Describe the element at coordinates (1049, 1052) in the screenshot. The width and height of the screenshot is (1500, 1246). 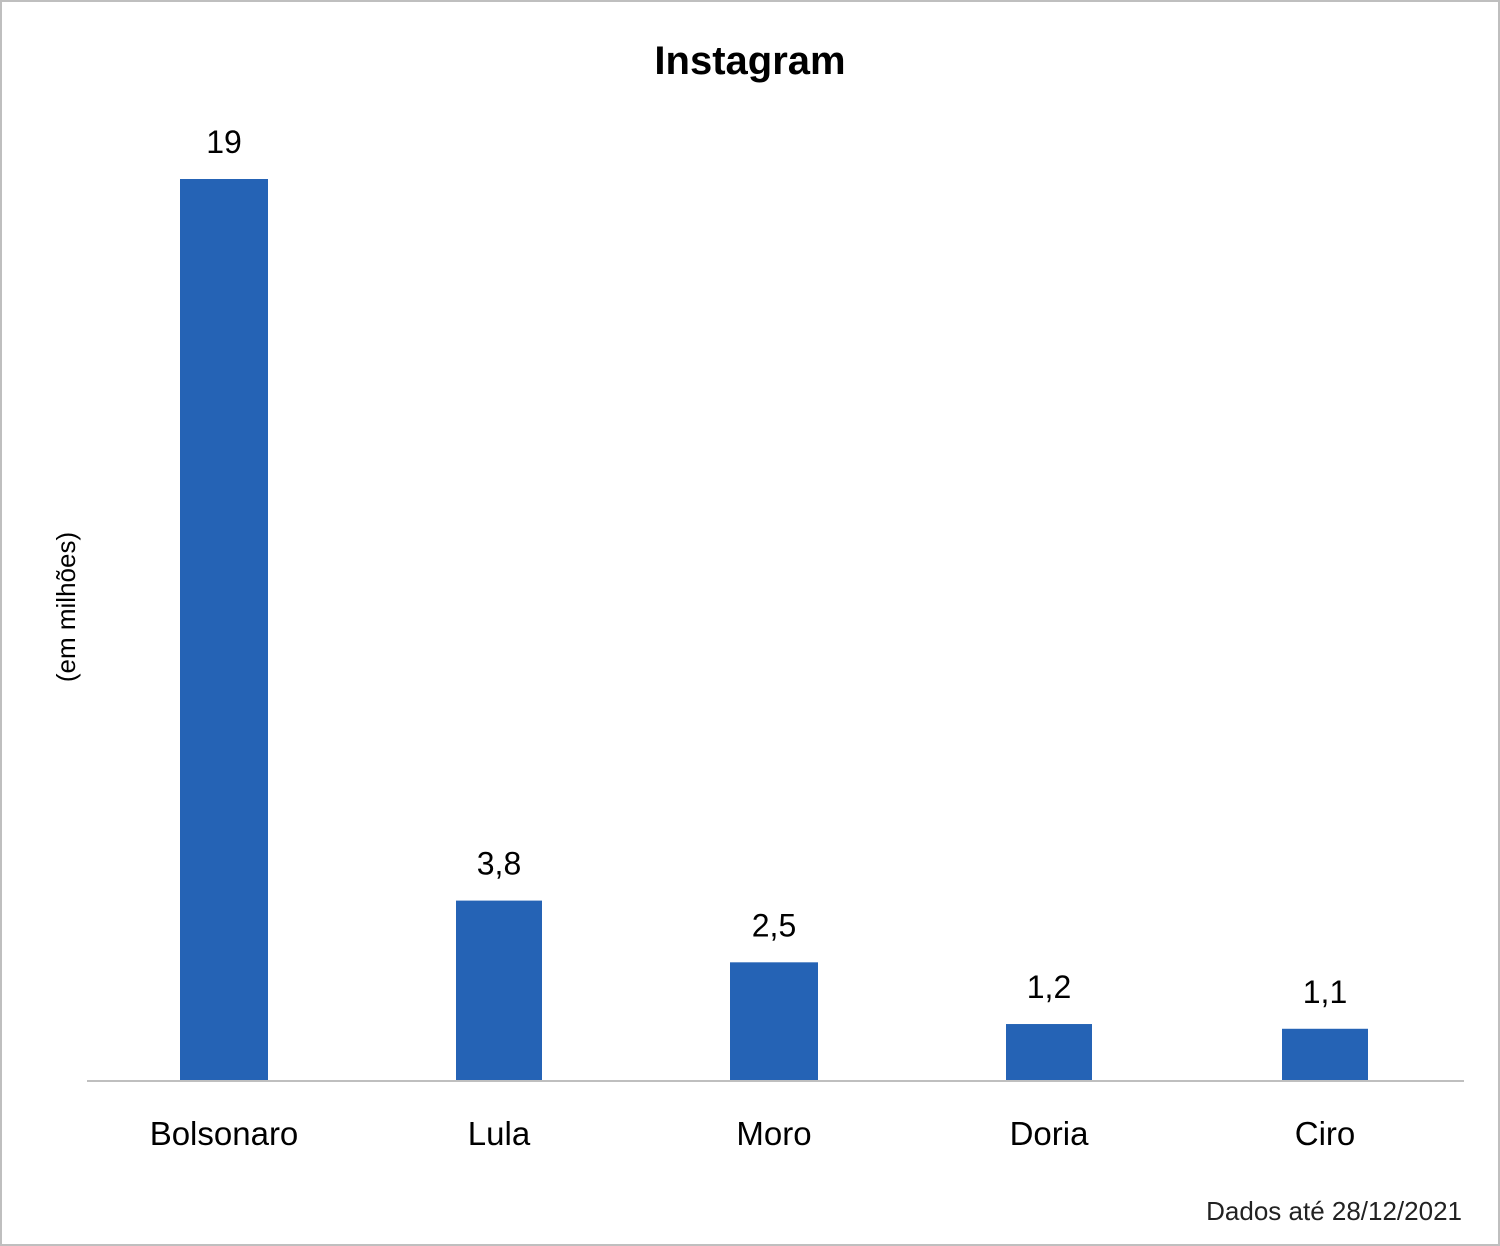
I see `bar-doria` at that location.